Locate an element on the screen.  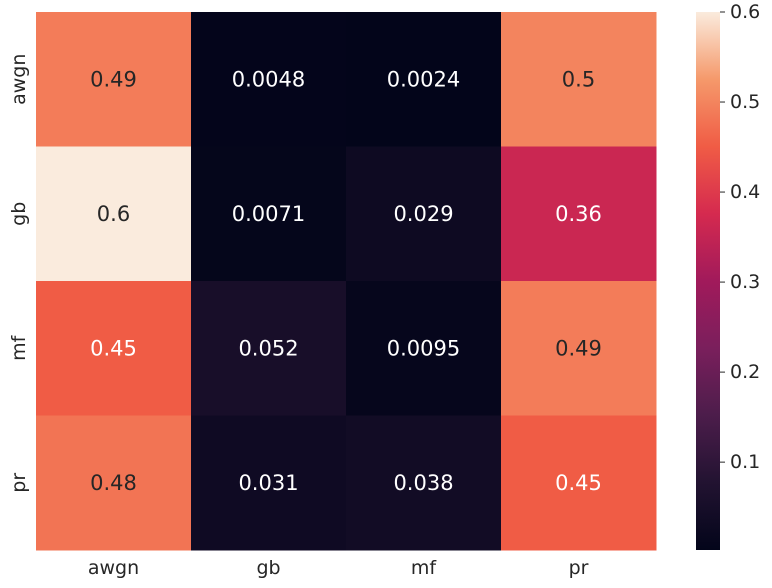
cell-value-label: 0.0048 is located at coordinates (268, 79).